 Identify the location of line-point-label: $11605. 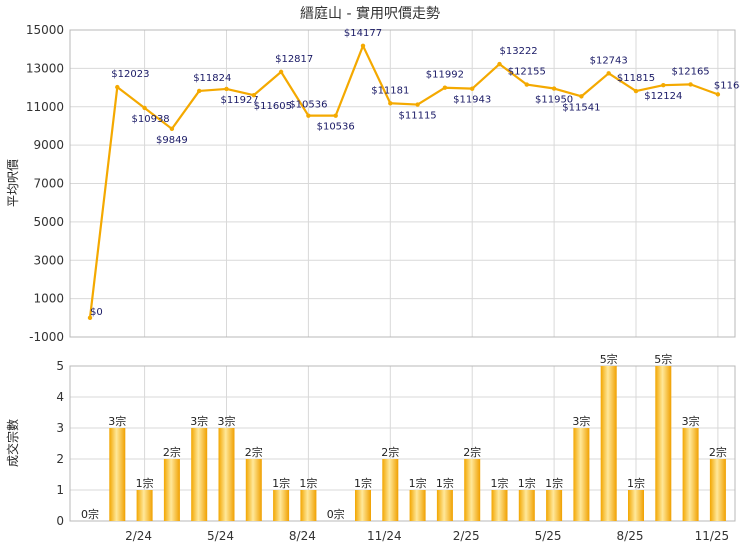
(273, 106).